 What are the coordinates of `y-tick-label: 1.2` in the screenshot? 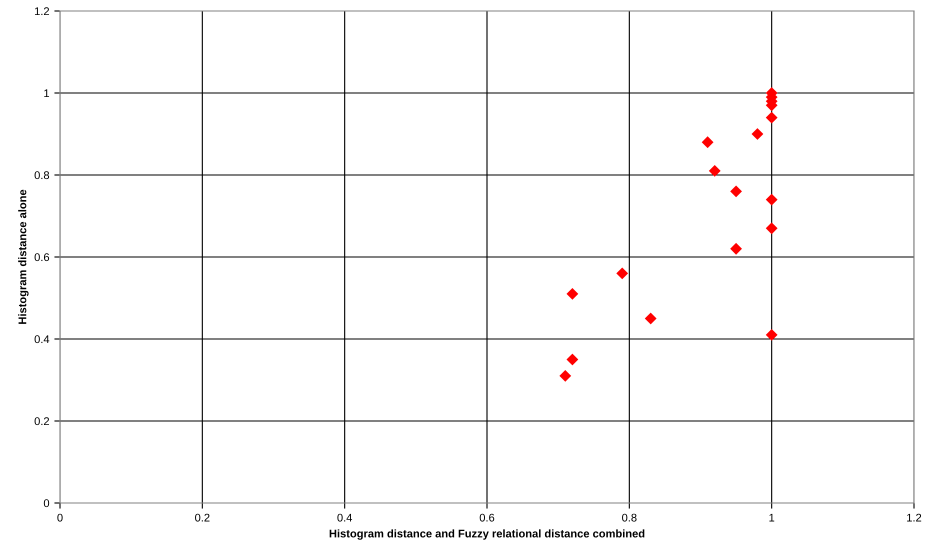 It's located at (42, 11).